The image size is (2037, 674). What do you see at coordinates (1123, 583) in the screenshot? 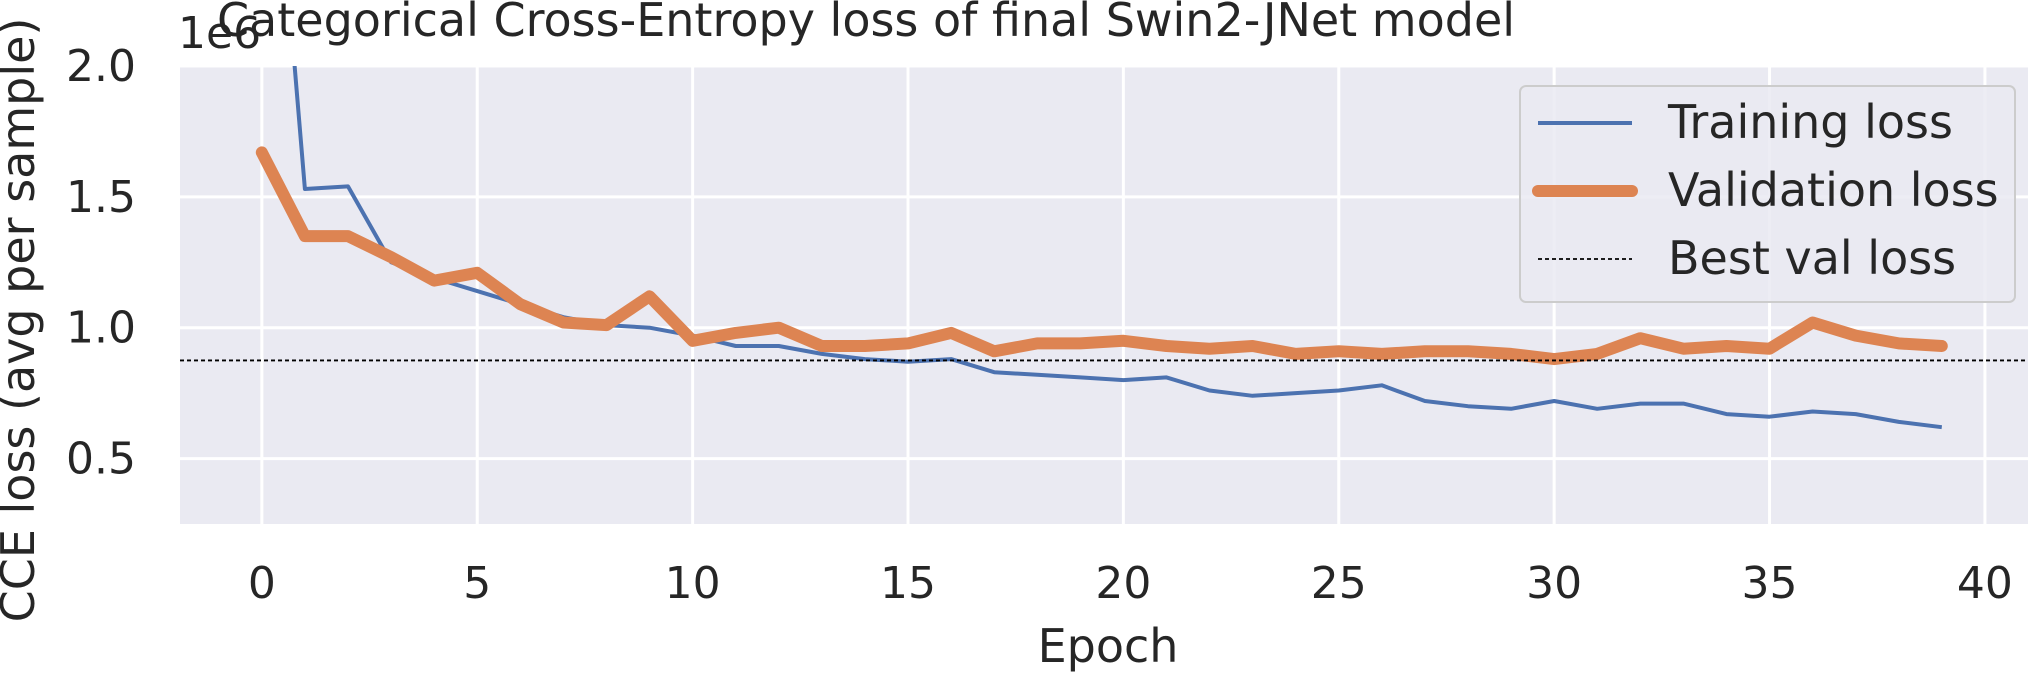
I see `x-tick-label: 20` at bounding box center [1123, 583].